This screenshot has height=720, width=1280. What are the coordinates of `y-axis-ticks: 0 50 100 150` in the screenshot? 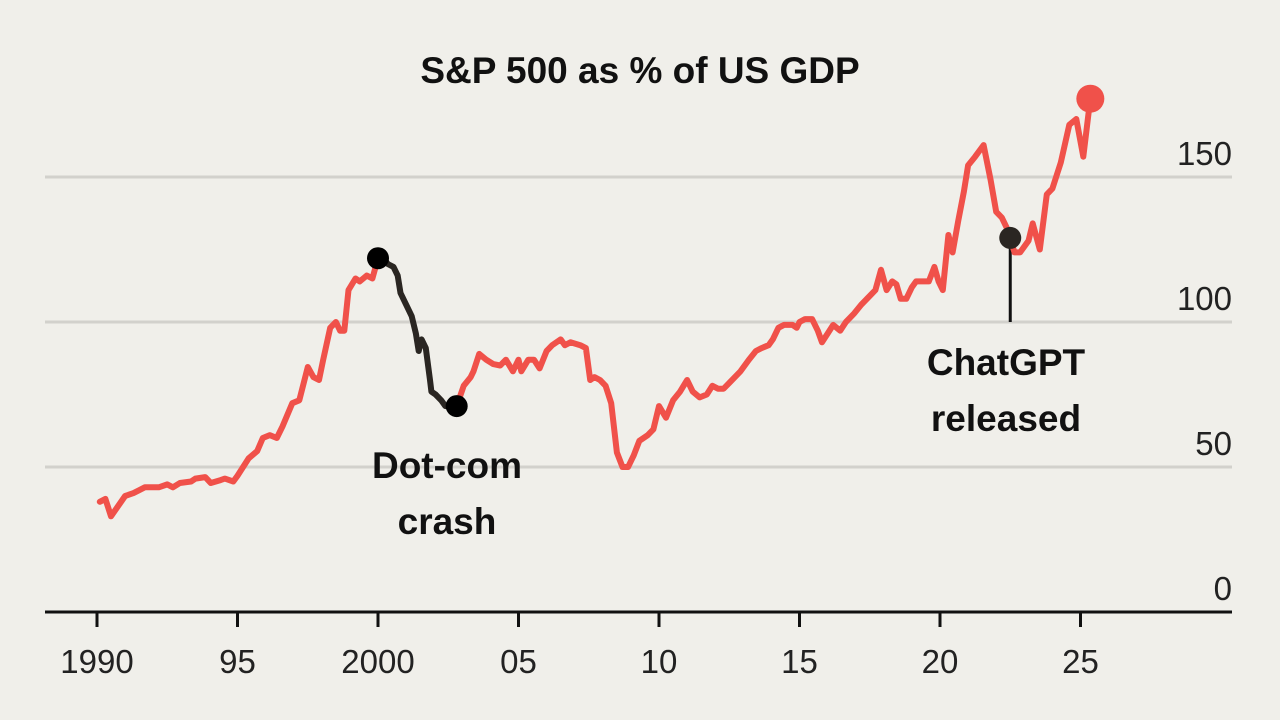 It's located at (1204, 371).